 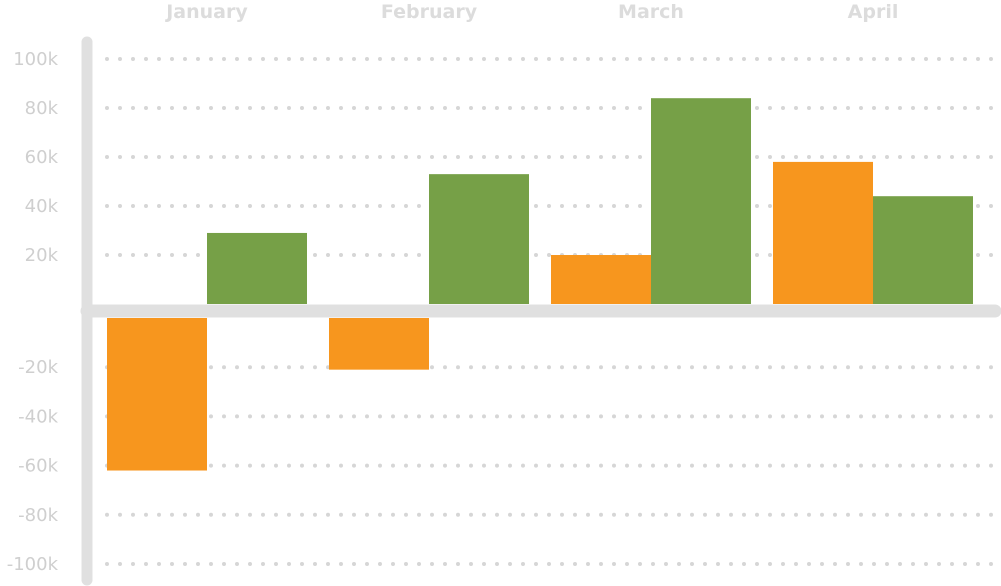 I want to click on y-tick-labels: 100k 80k 60k 40k 20k -20k -40k -60k -80k -100k, so click(x=33, y=312).